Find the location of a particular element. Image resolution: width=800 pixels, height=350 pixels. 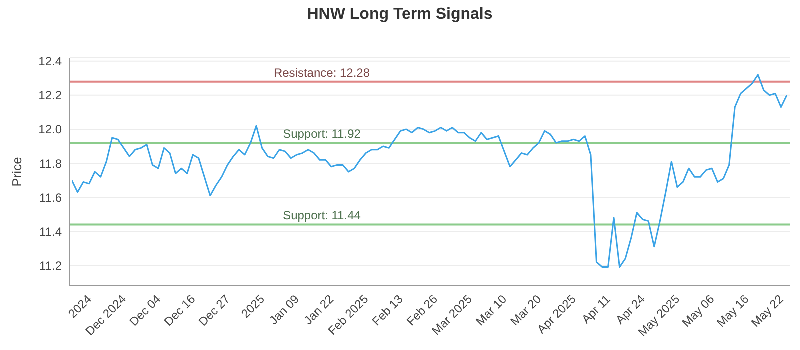

x-tick-label: Dec 16 is located at coordinates (179, 311).